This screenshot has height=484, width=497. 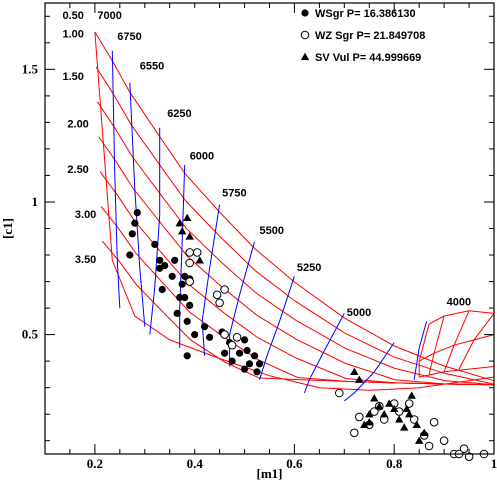 What do you see at coordinates (152, 66) in the screenshot?
I see `temperature-label: 6550` at bounding box center [152, 66].